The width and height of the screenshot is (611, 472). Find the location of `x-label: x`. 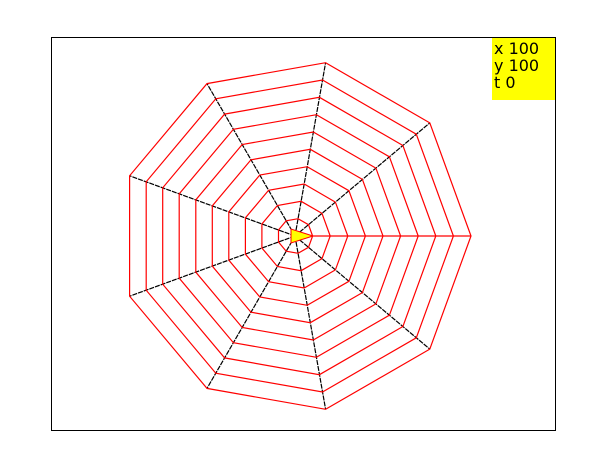

x-label: x is located at coordinates (499, 48).